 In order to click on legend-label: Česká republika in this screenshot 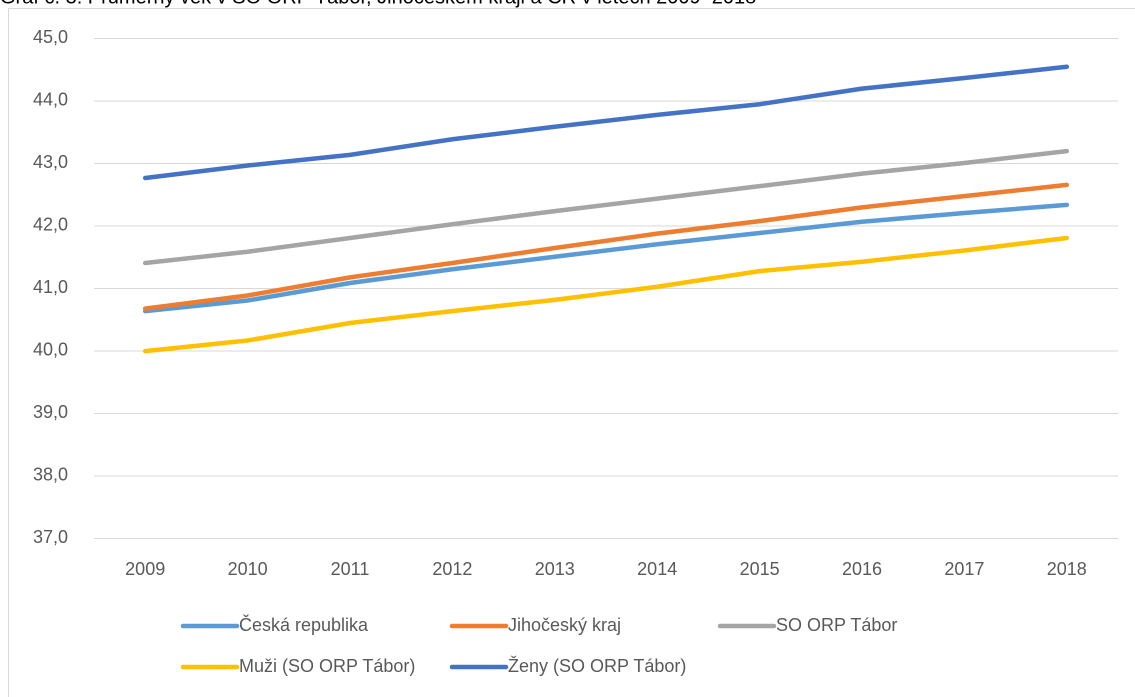, I will do `click(304, 624)`.